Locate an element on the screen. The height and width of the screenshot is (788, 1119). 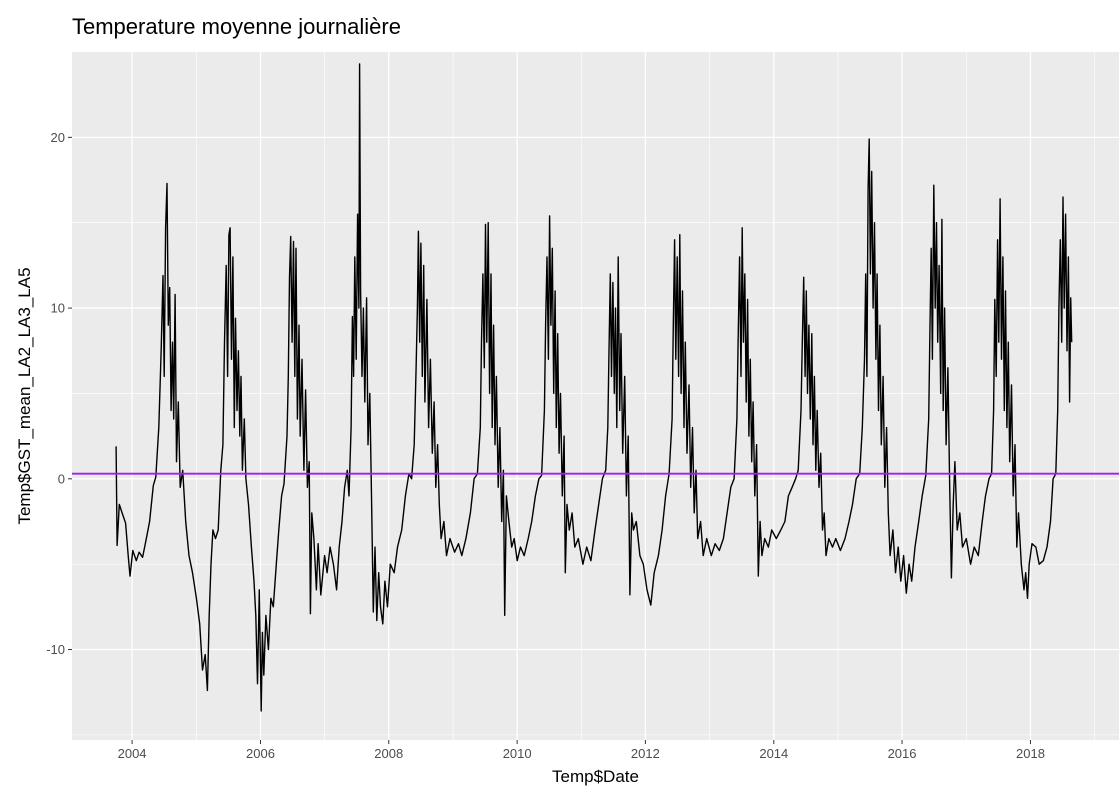
chart-title: Temperature moyenne journalière is located at coordinates (236, 26).